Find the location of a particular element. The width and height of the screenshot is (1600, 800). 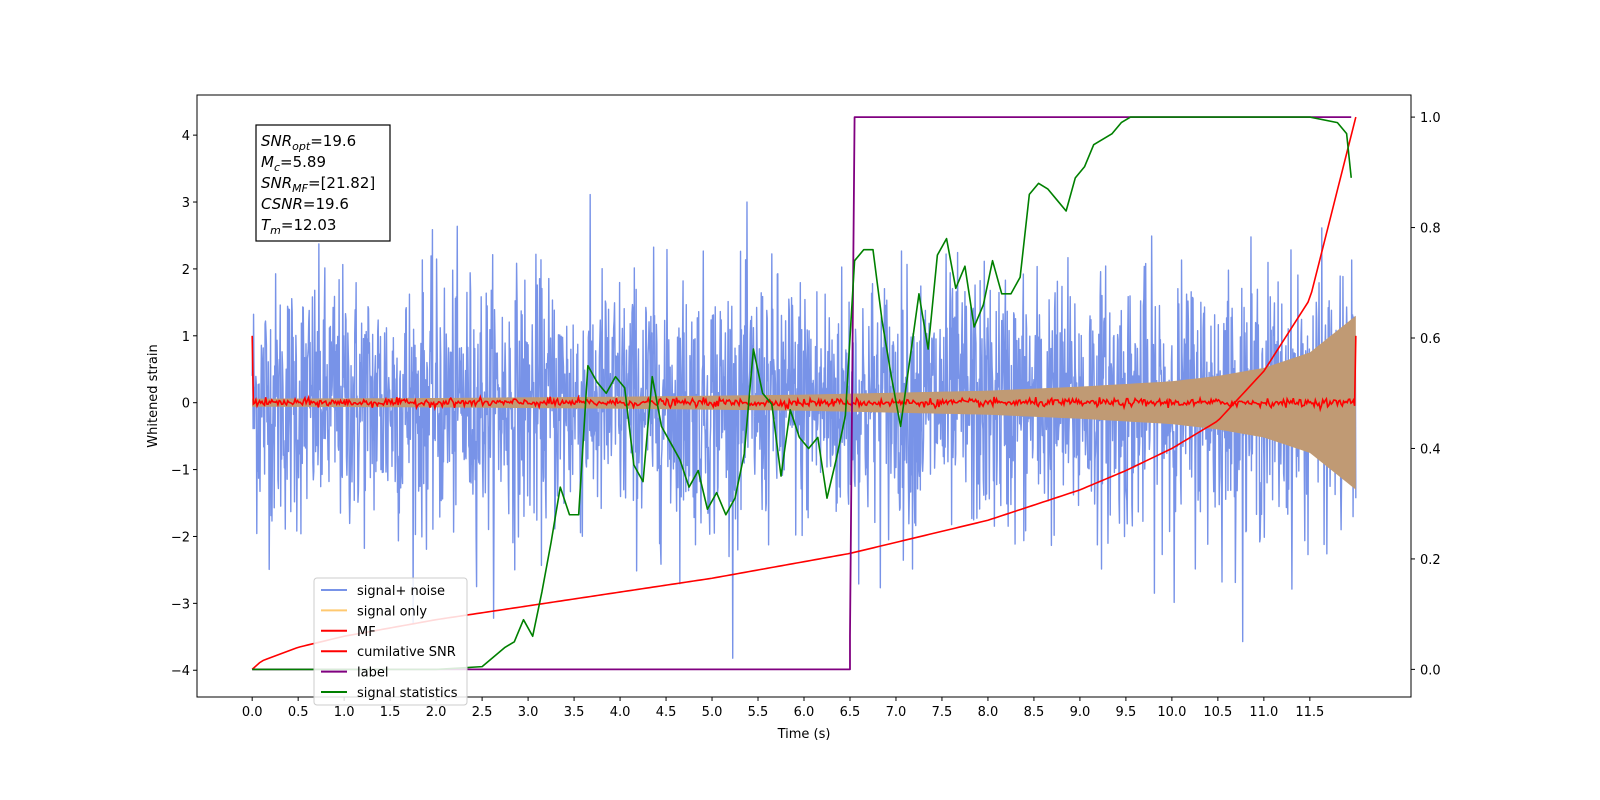

x-tick-label: 4.5 is located at coordinates (666, 712).